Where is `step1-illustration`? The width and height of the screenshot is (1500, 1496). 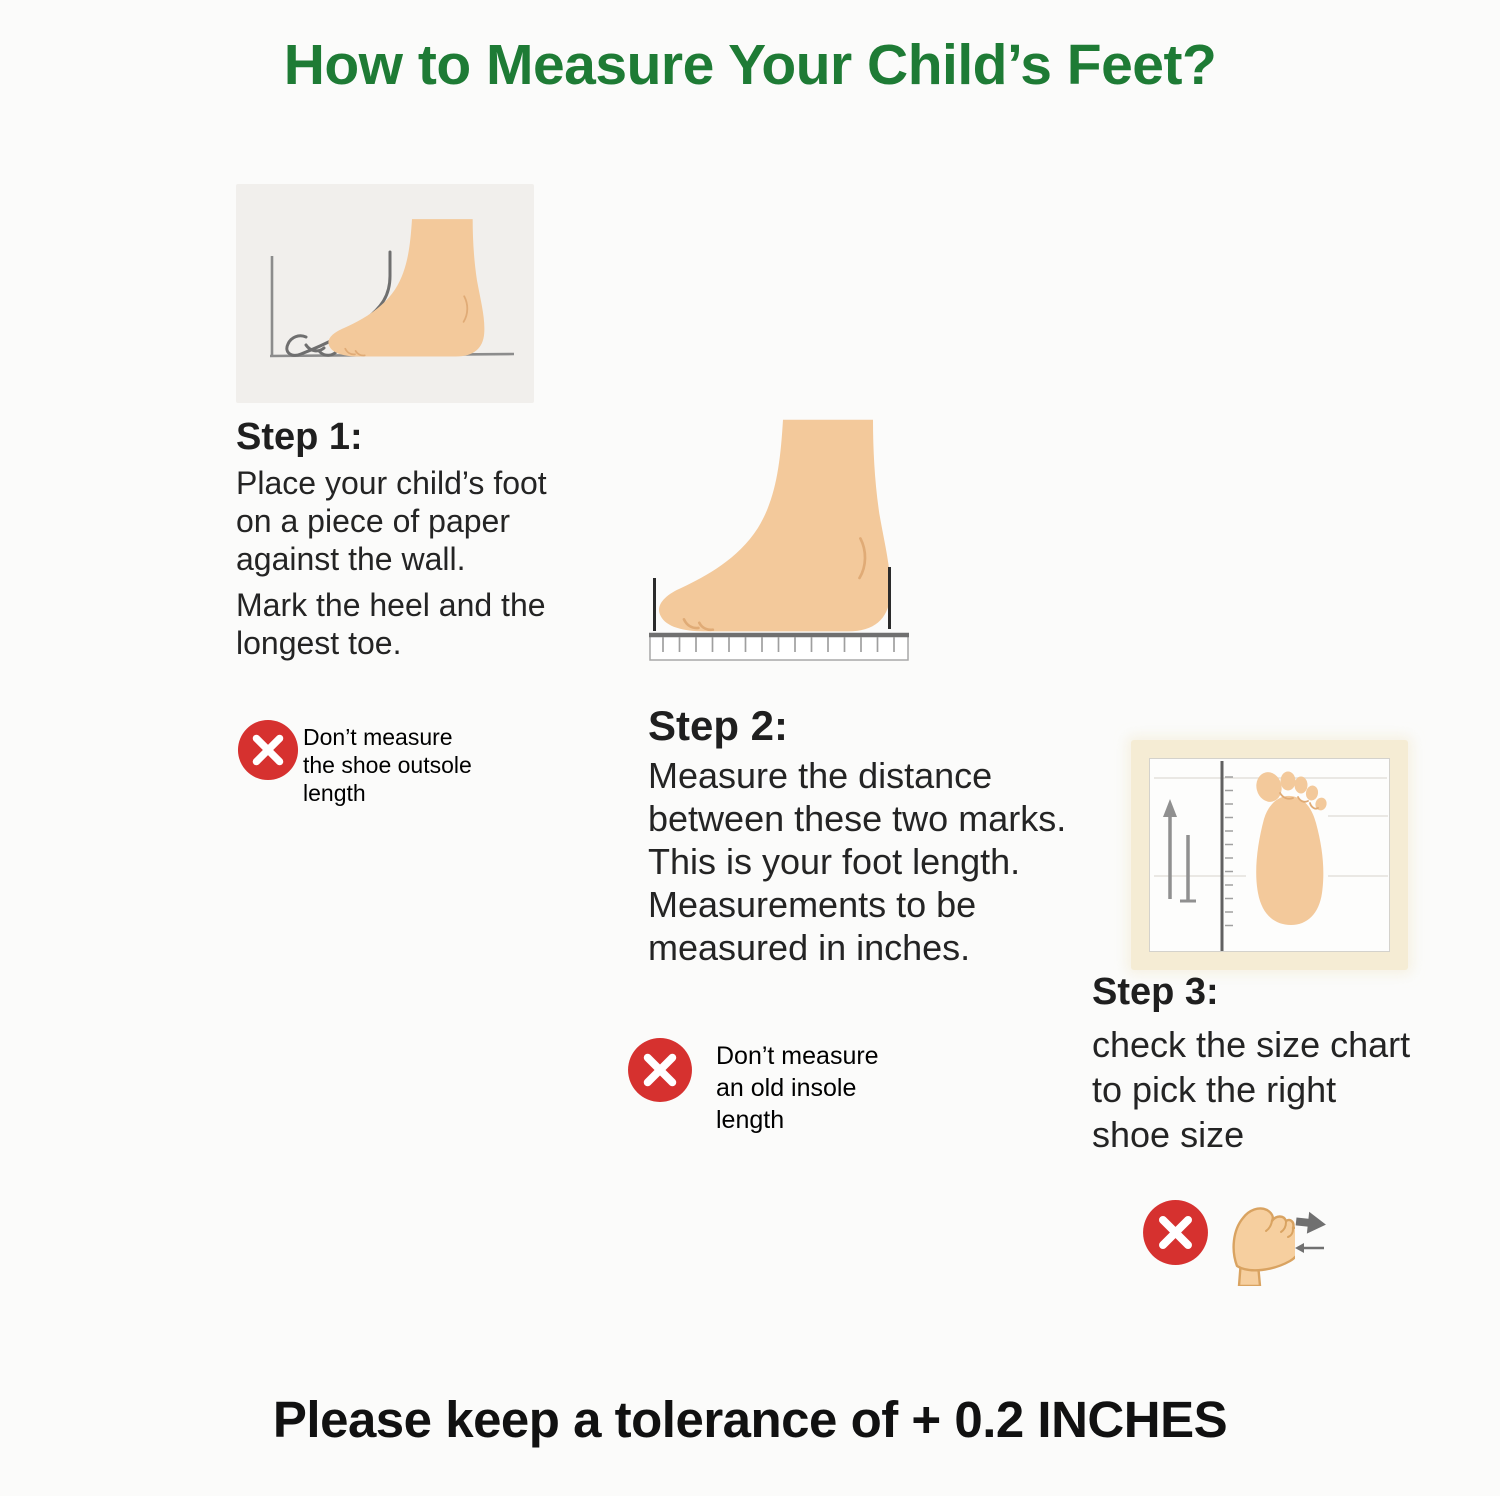
step1-illustration is located at coordinates (385, 293).